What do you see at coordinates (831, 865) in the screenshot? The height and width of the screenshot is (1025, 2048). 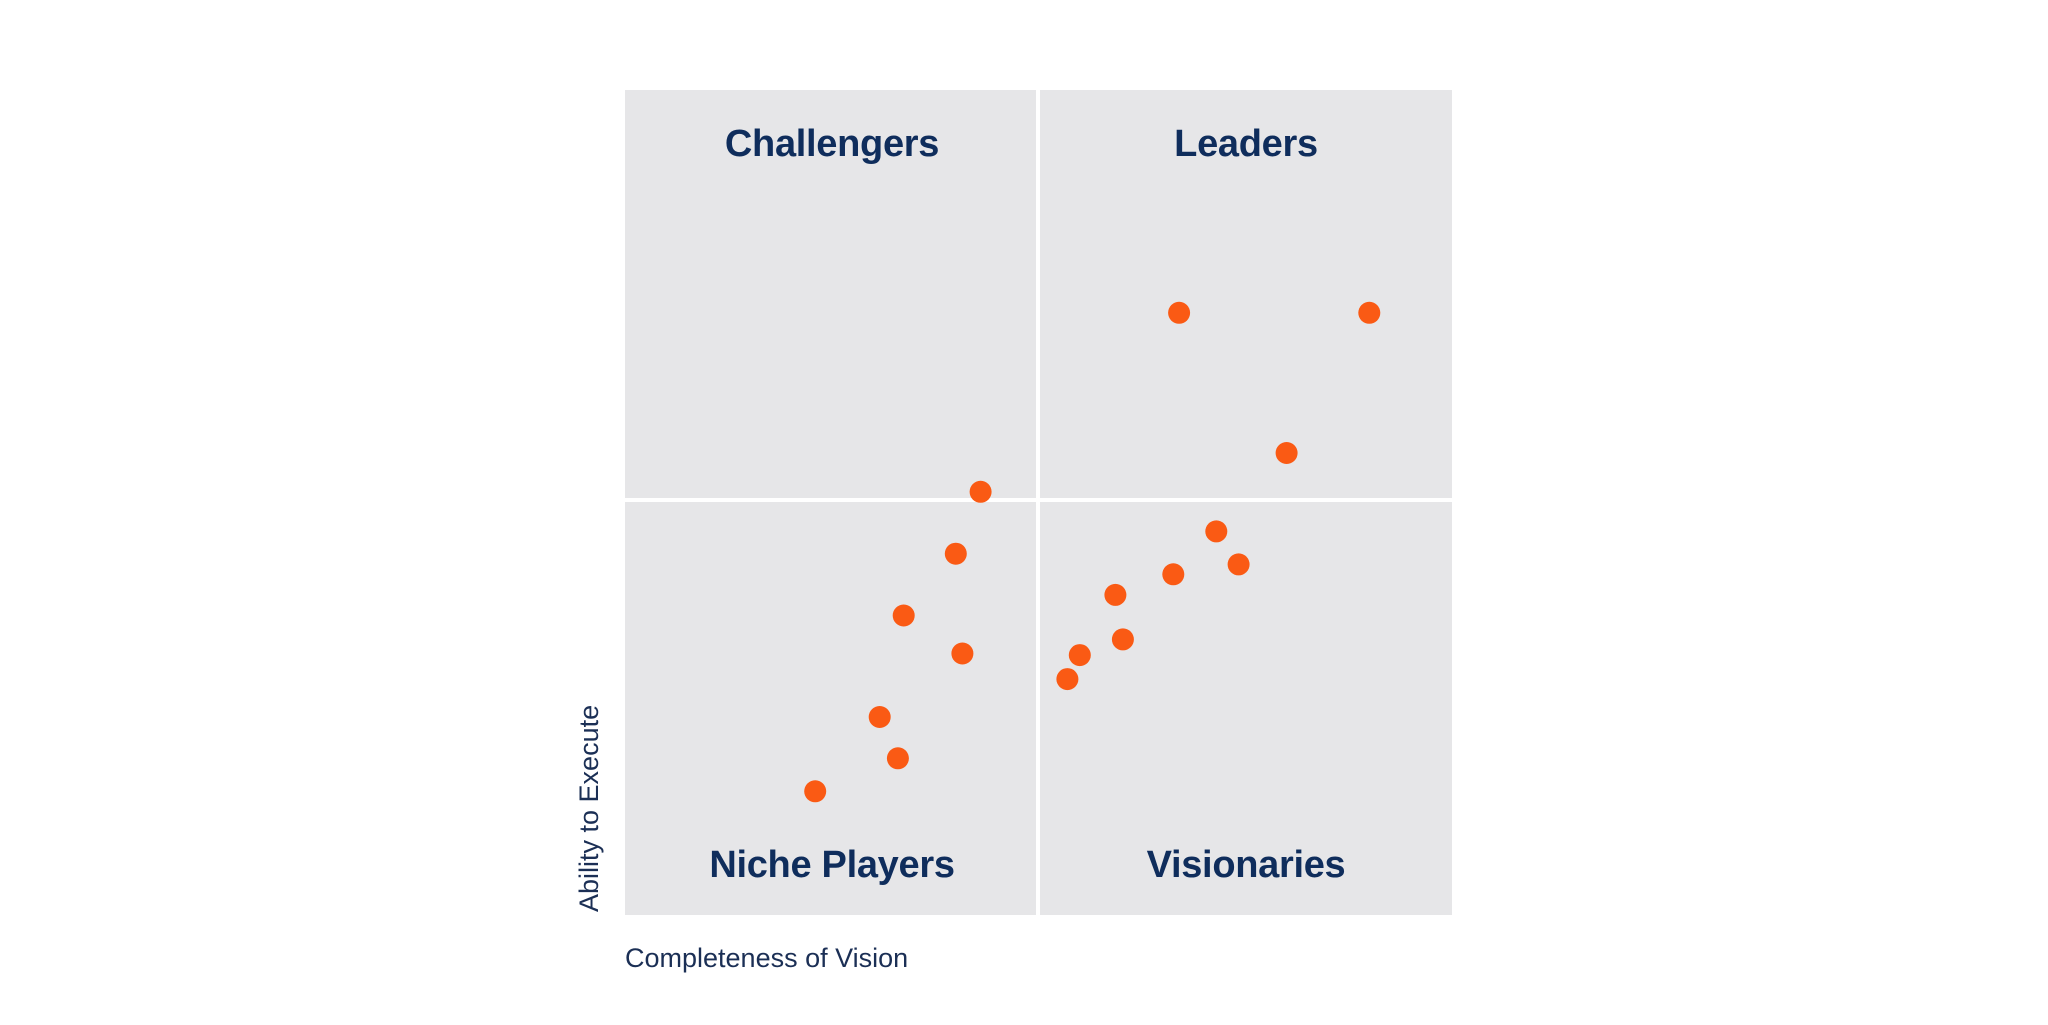 I see `quadrant-label-niche-players: Niche Players` at bounding box center [831, 865].